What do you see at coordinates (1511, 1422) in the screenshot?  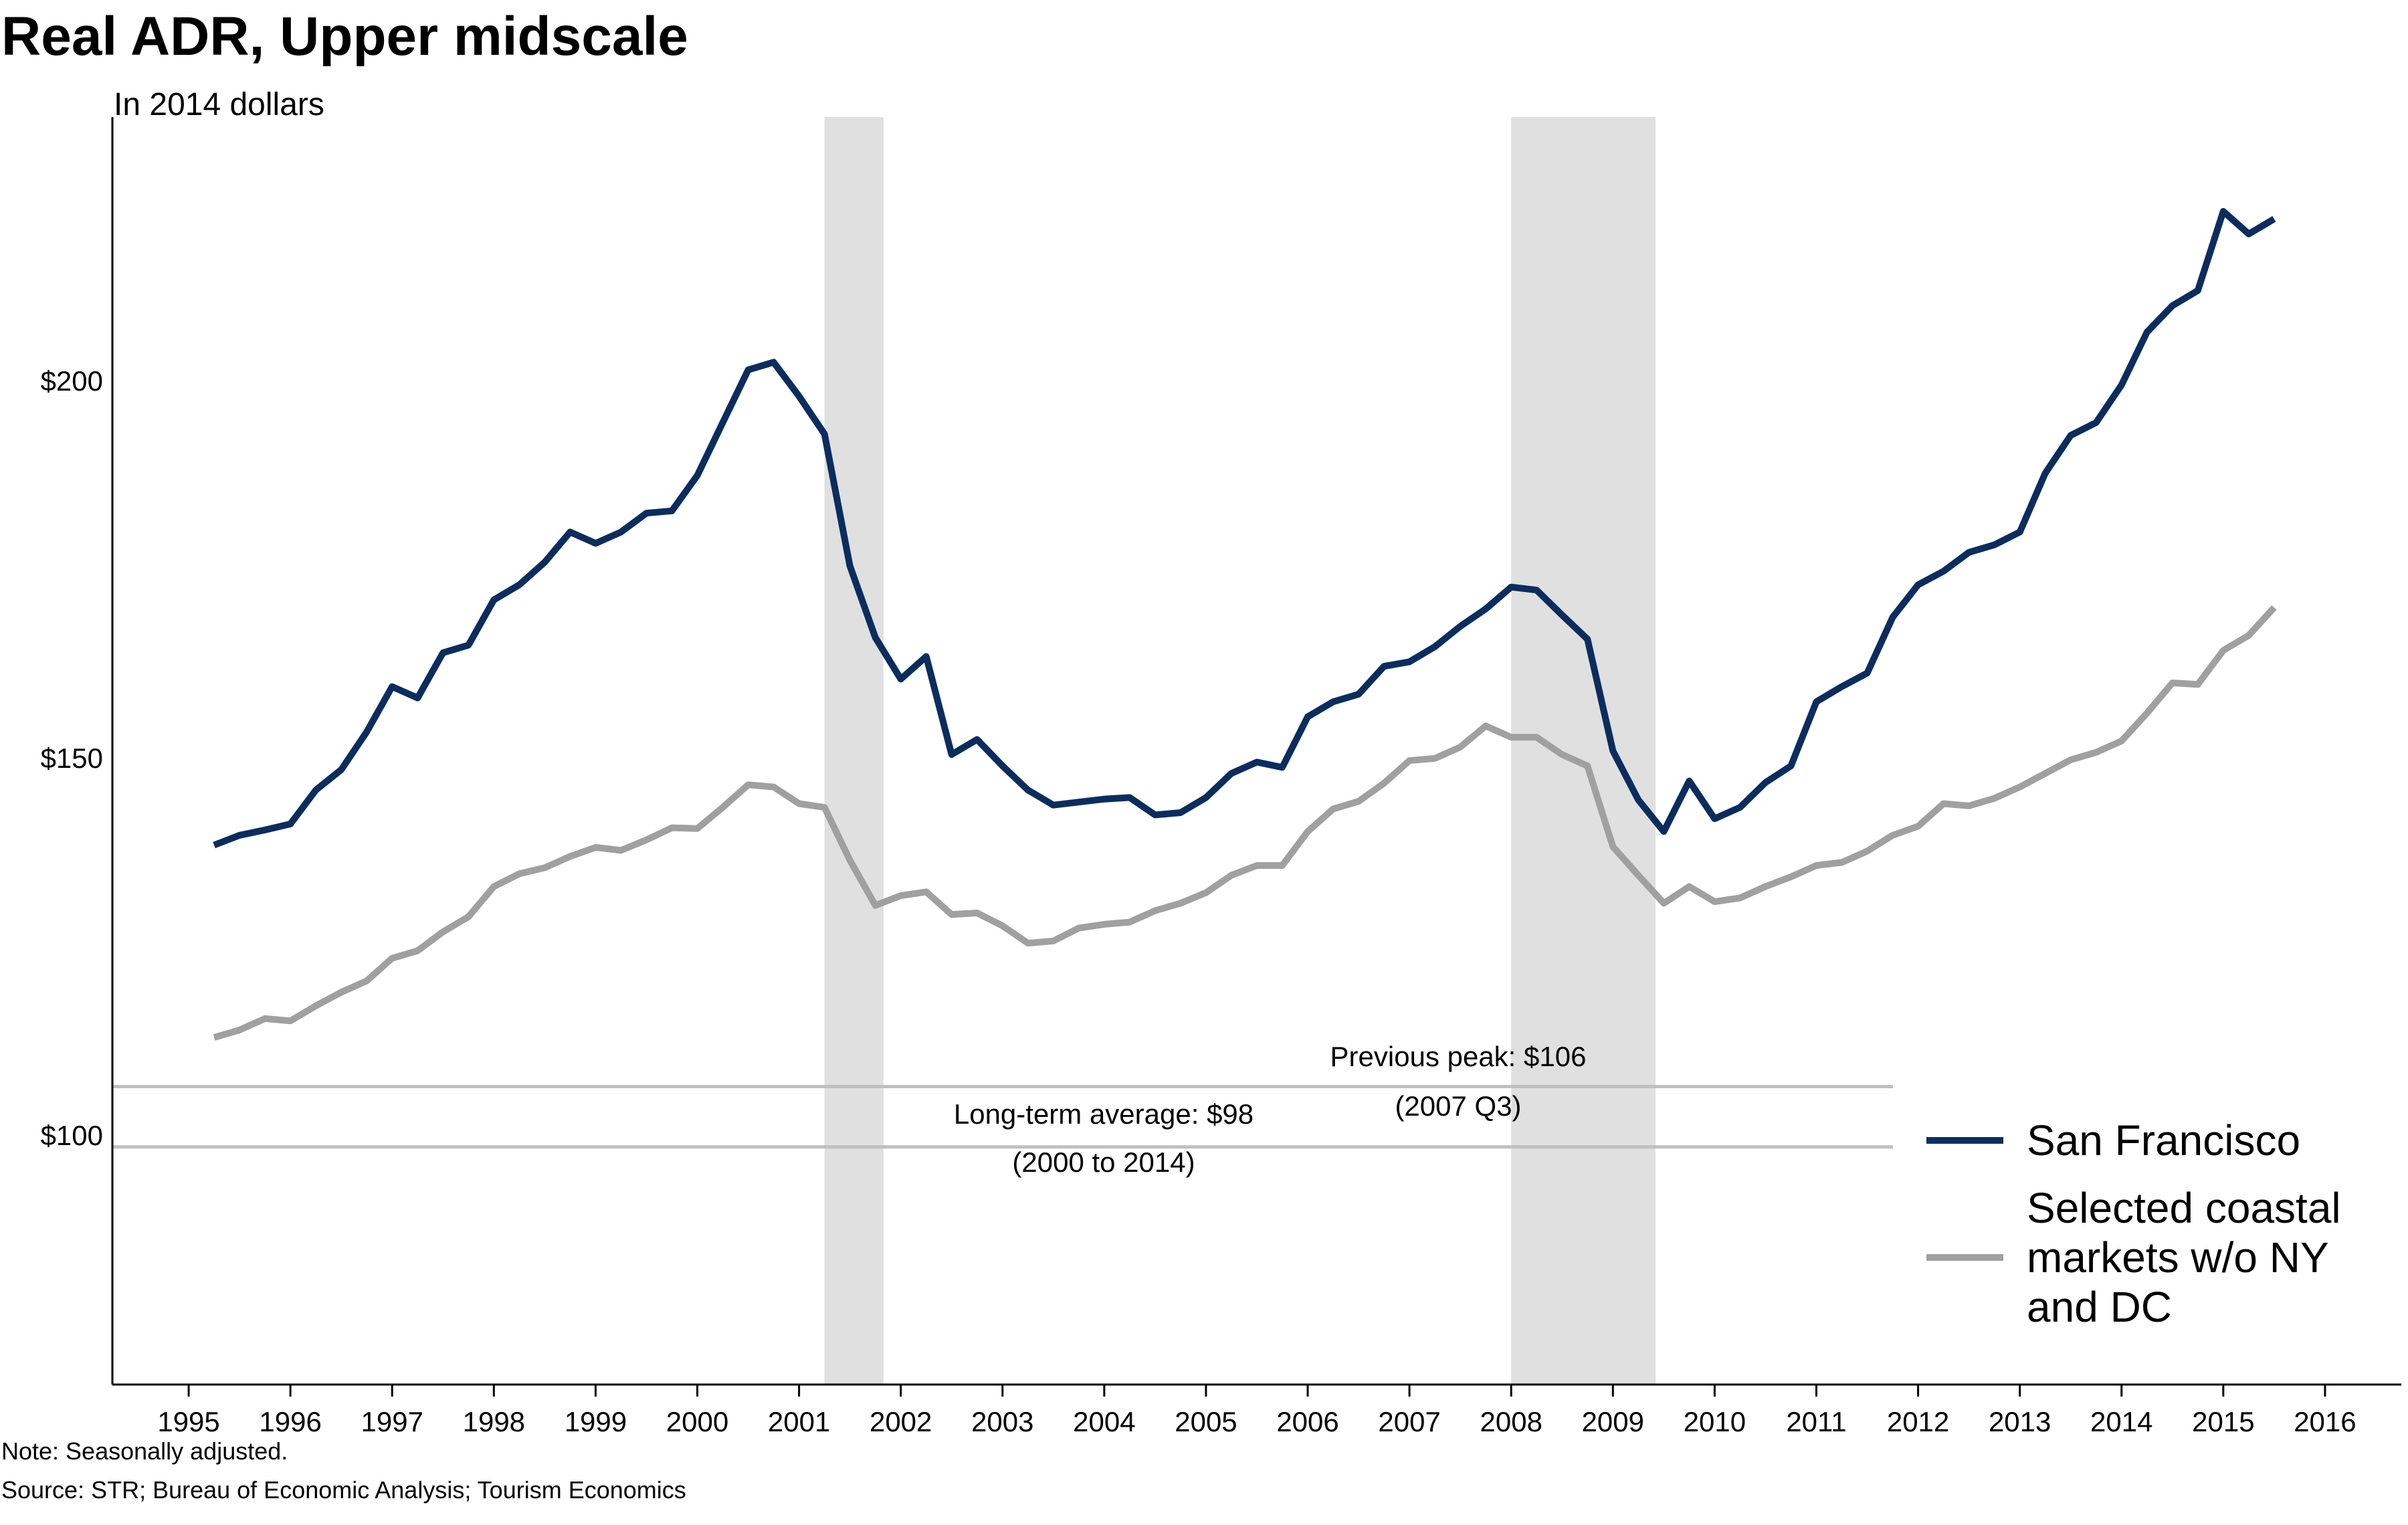 I see `x-tick-label: 2008` at bounding box center [1511, 1422].